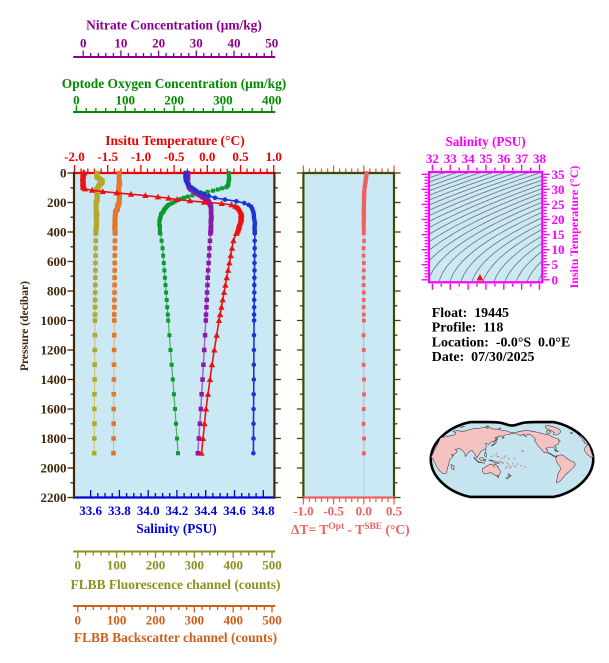 The height and width of the screenshot is (663, 609). What do you see at coordinates (501, 342) in the screenshot?
I see `svg-text: Location: -0.0°S 0.0°E` at bounding box center [501, 342].